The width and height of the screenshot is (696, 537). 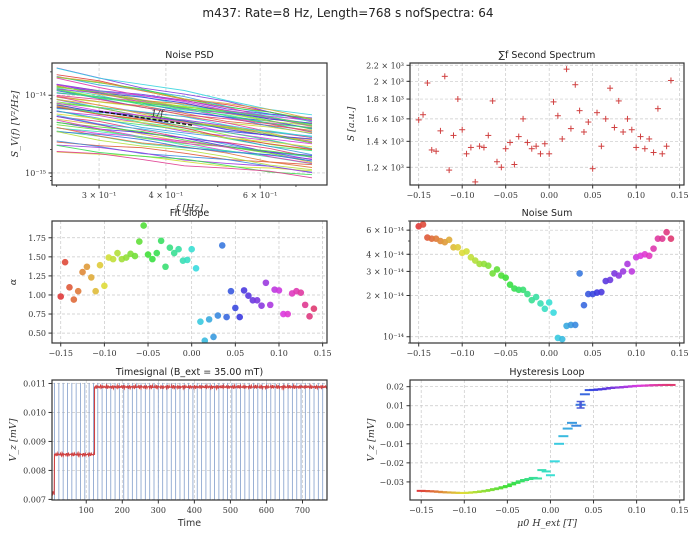 I want to click on x-tick-label: 700, so click(x=302, y=510).